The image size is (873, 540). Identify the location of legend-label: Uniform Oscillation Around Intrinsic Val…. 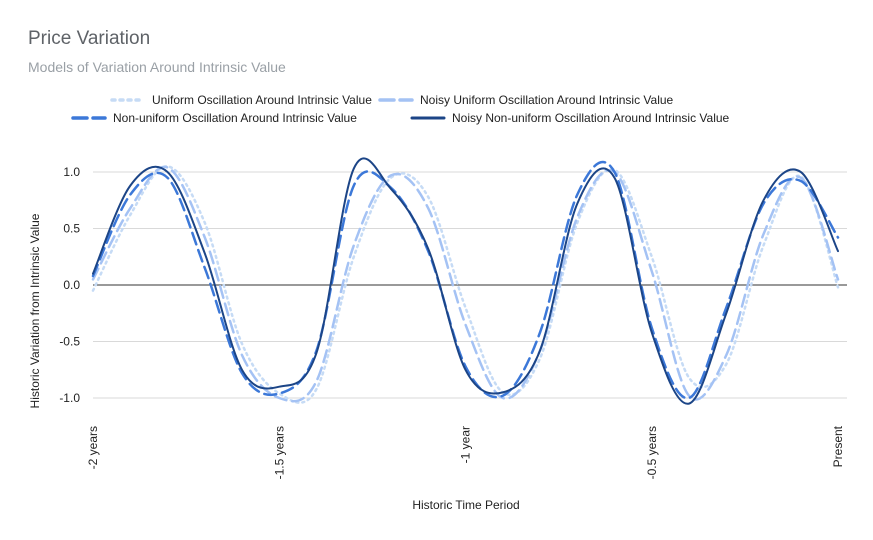
(262, 100).